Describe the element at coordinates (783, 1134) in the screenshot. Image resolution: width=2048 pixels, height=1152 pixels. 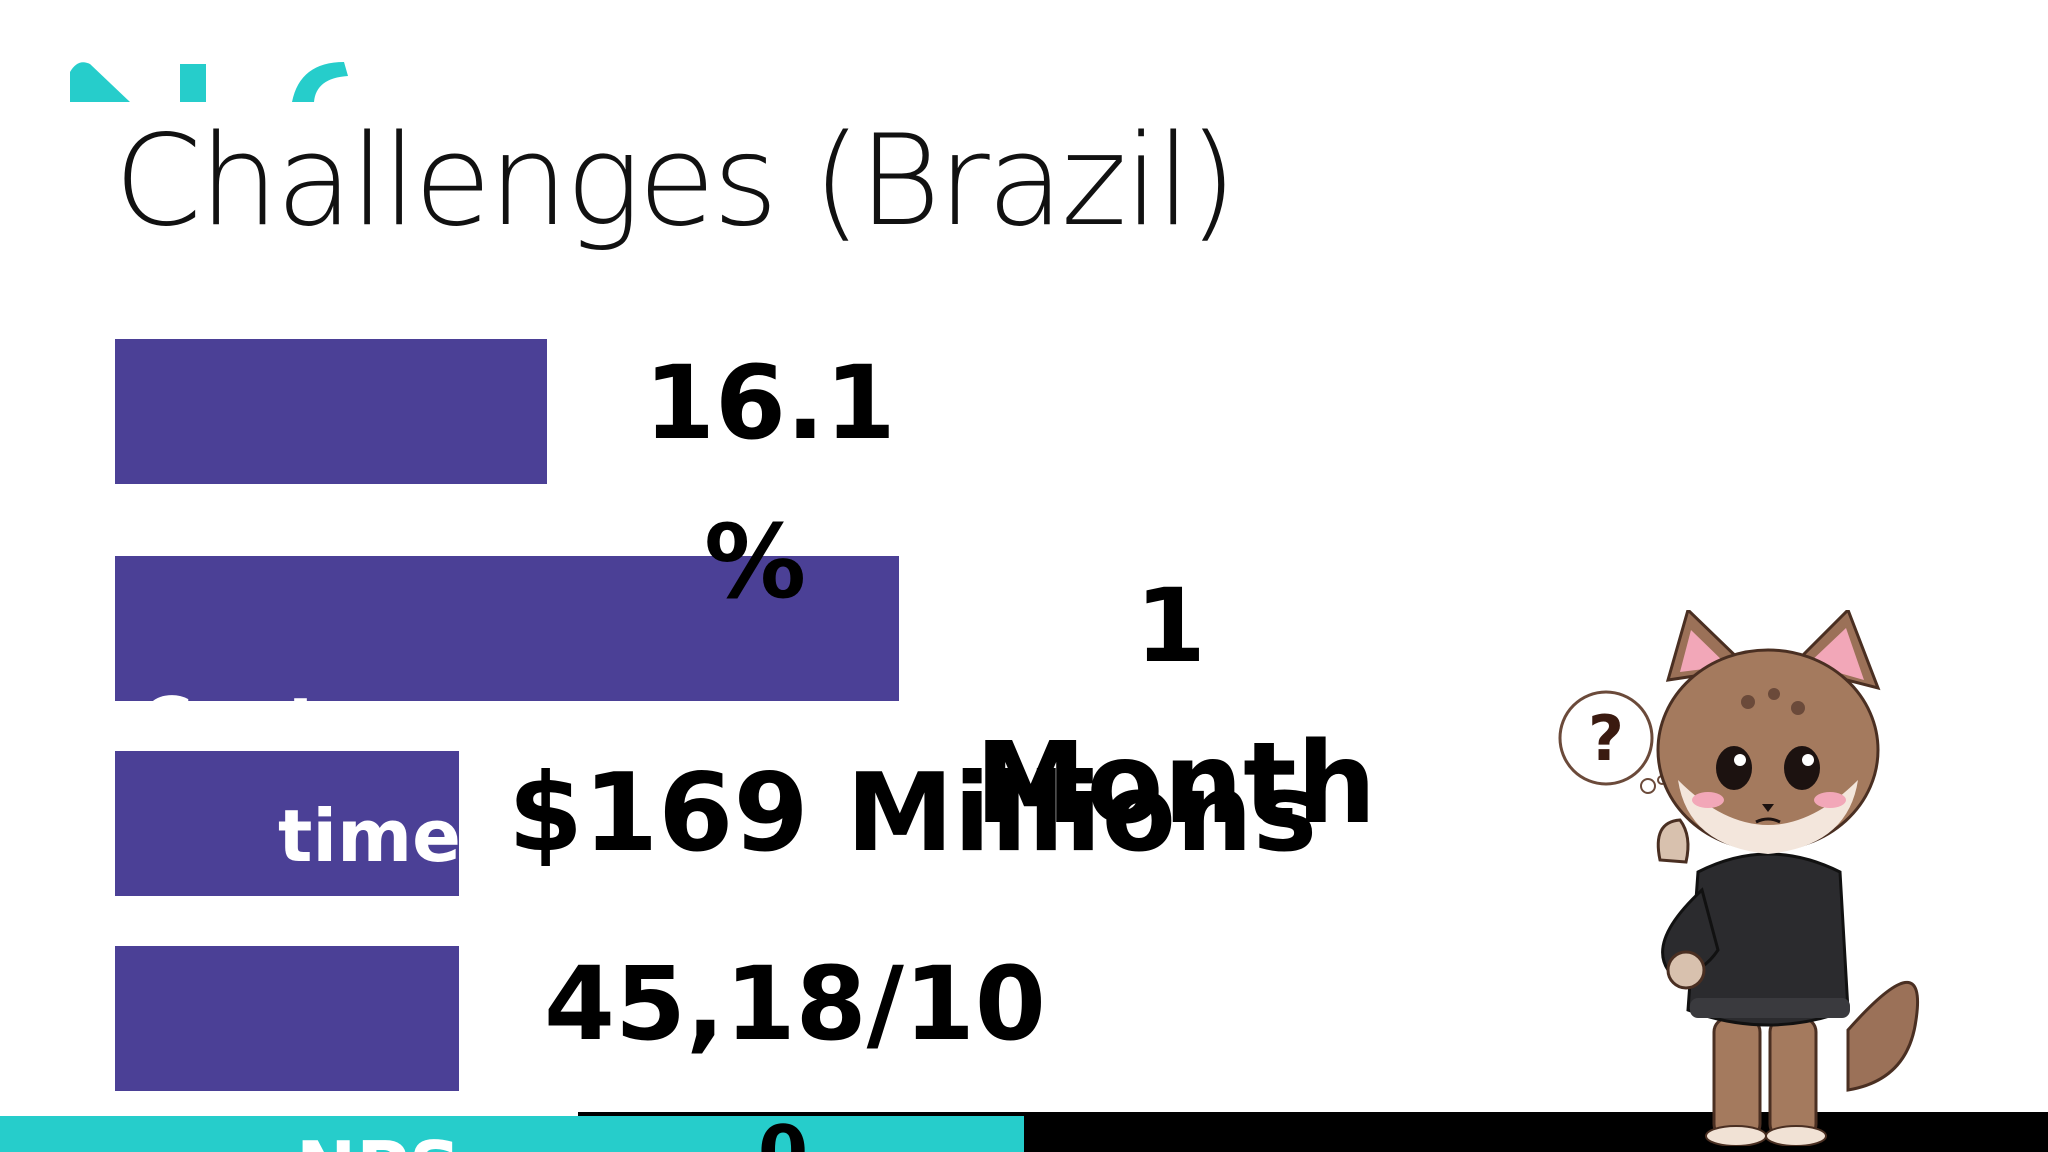
I see `footer-nps-value: 0` at that location.